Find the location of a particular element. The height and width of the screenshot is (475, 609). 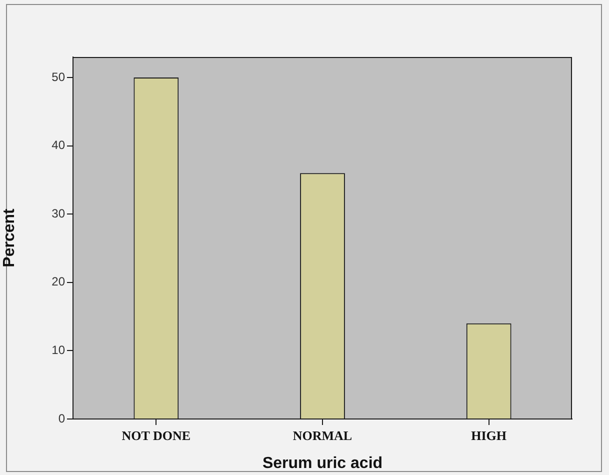

y-tick-label: 40 is located at coordinates (59, 145).